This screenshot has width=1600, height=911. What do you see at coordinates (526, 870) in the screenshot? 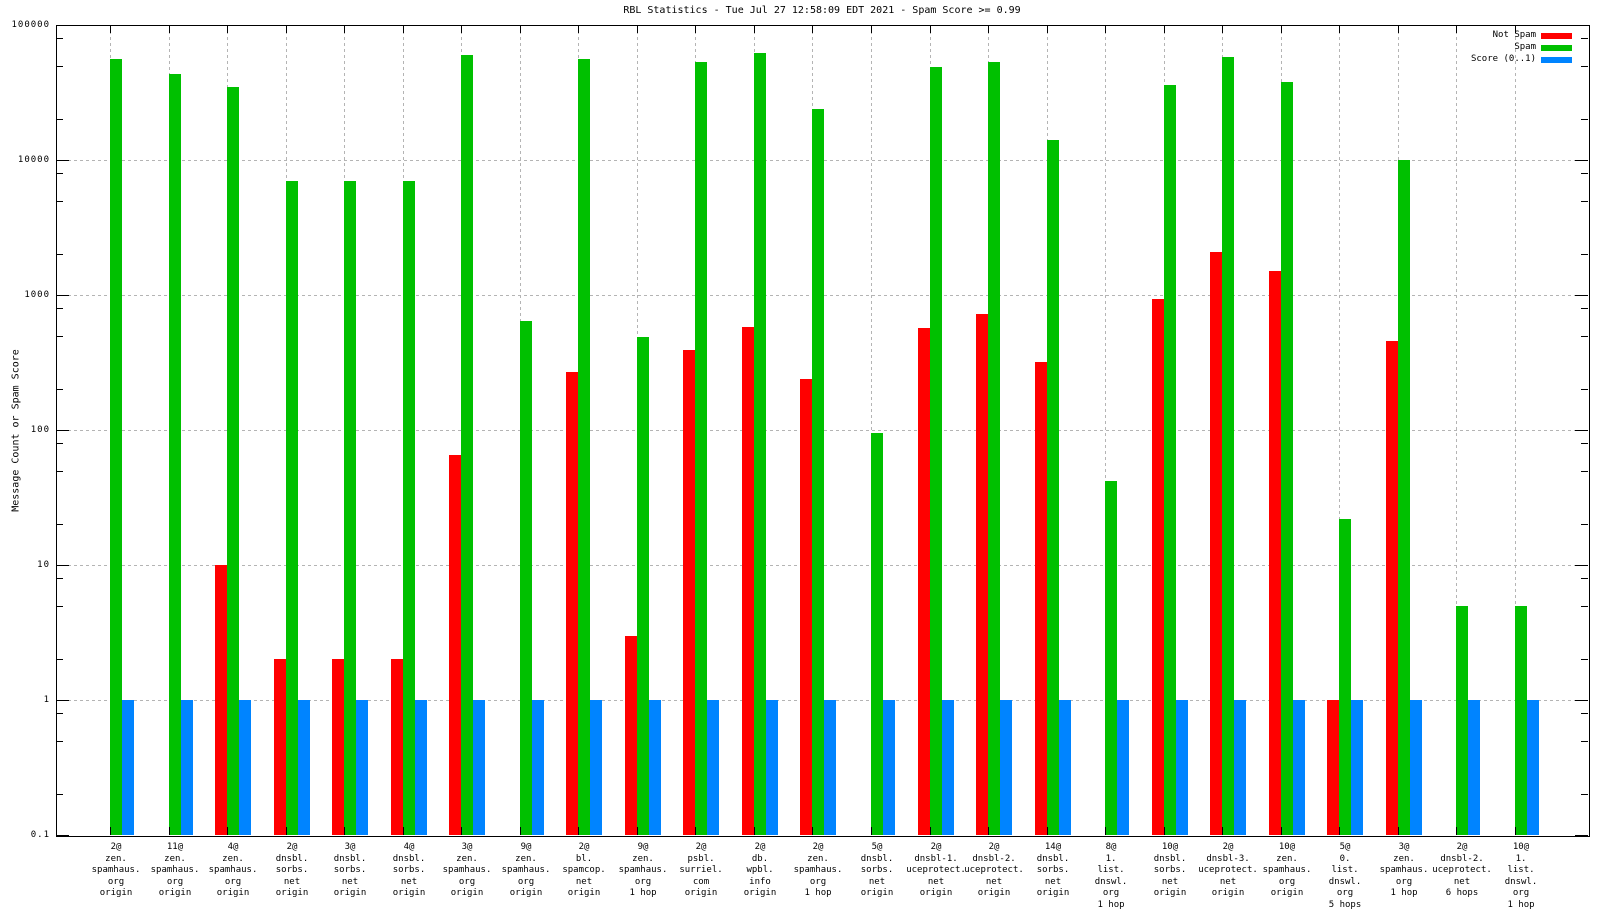
I see `x-category-label: 9@ zen. spamhaus. org origin` at bounding box center [526, 870].